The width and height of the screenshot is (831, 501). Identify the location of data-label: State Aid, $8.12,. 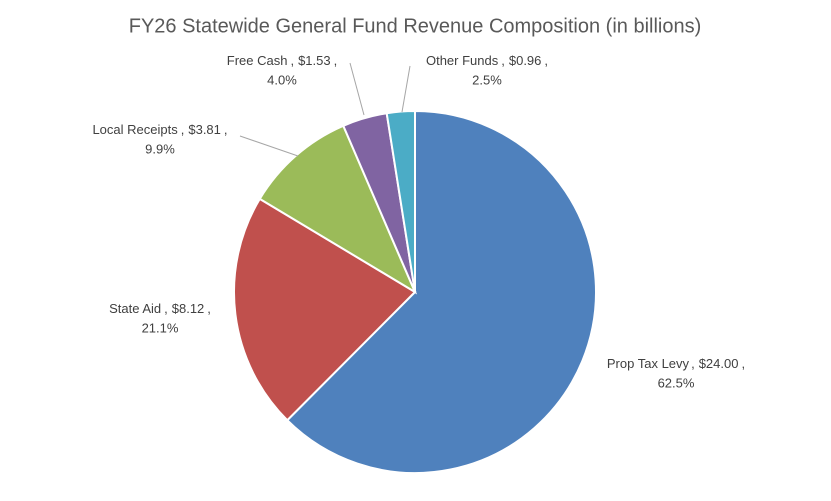
(160, 308).